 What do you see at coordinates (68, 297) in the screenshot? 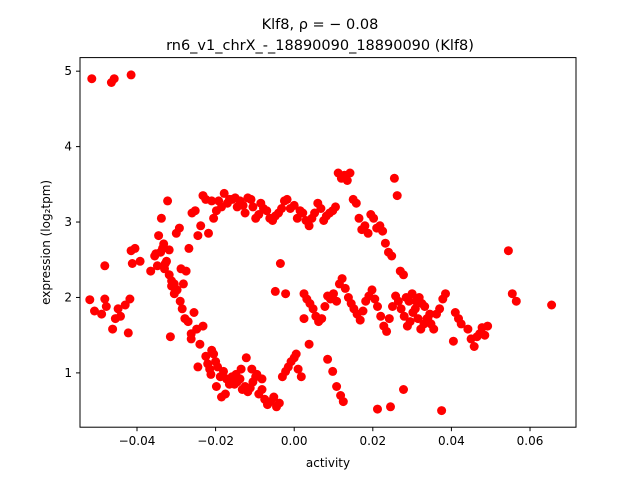
I see `y-tick-label: 2` at bounding box center [68, 297].